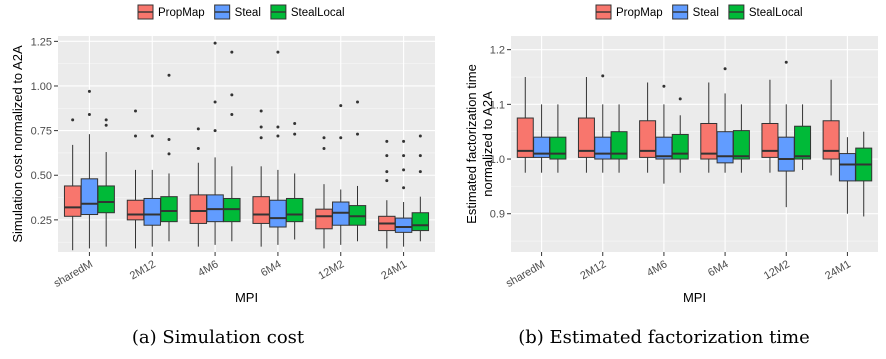 This screenshot has width=886, height=359. Describe the element at coordinates (387, 194) in the screenshot. I see `box-PropMap-24M1` at that location.